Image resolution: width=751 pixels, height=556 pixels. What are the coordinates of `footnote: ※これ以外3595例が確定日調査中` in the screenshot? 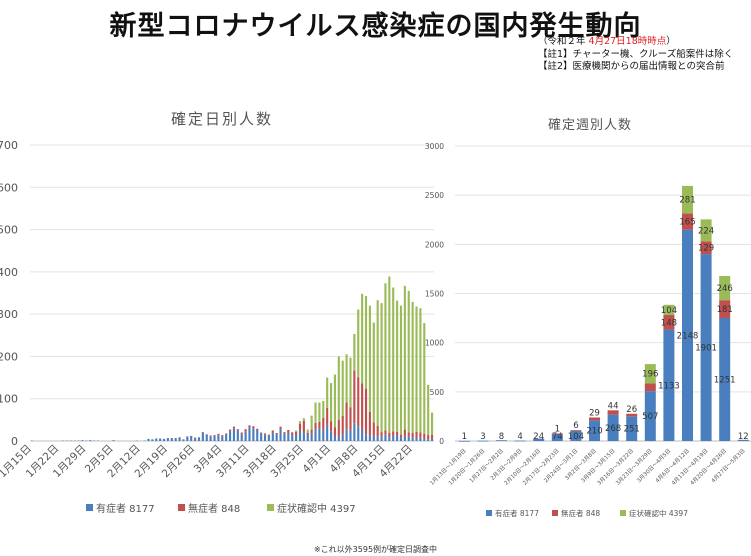 It's located at (375, 549).